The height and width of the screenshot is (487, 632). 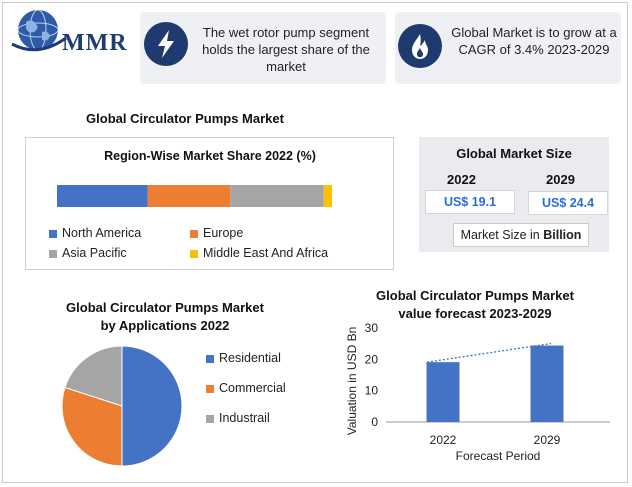 I want to click on globe-icon, so click(x=39, y=30).